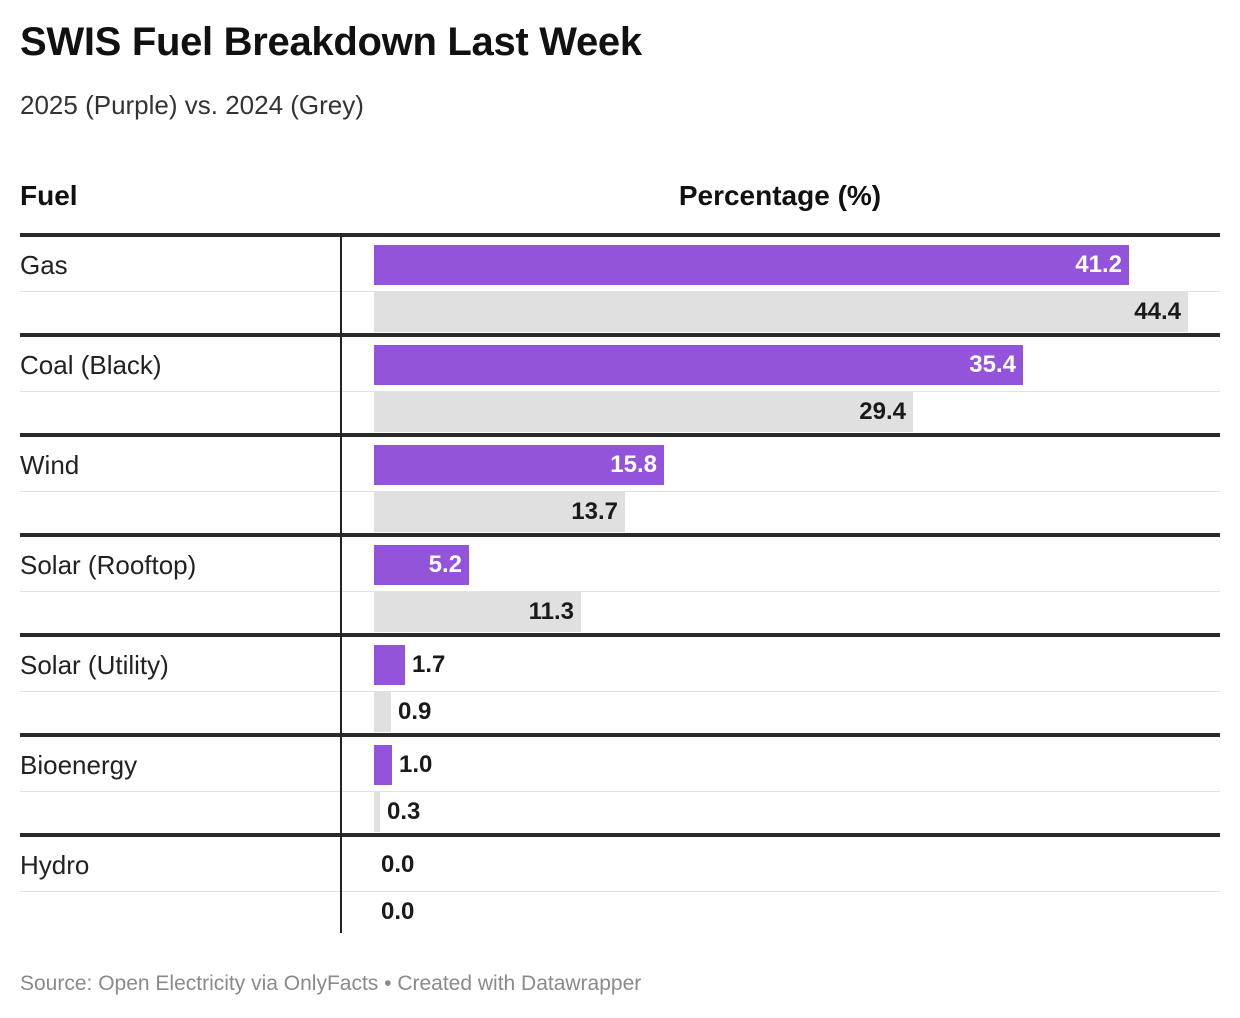 This screenshot has height=1018, width=1240. What do you see at coordinates (620, 783) in the screenshot?
I see `fuel-row: Bioenergy 1.0 0.3` at bounding box center [620, 783].